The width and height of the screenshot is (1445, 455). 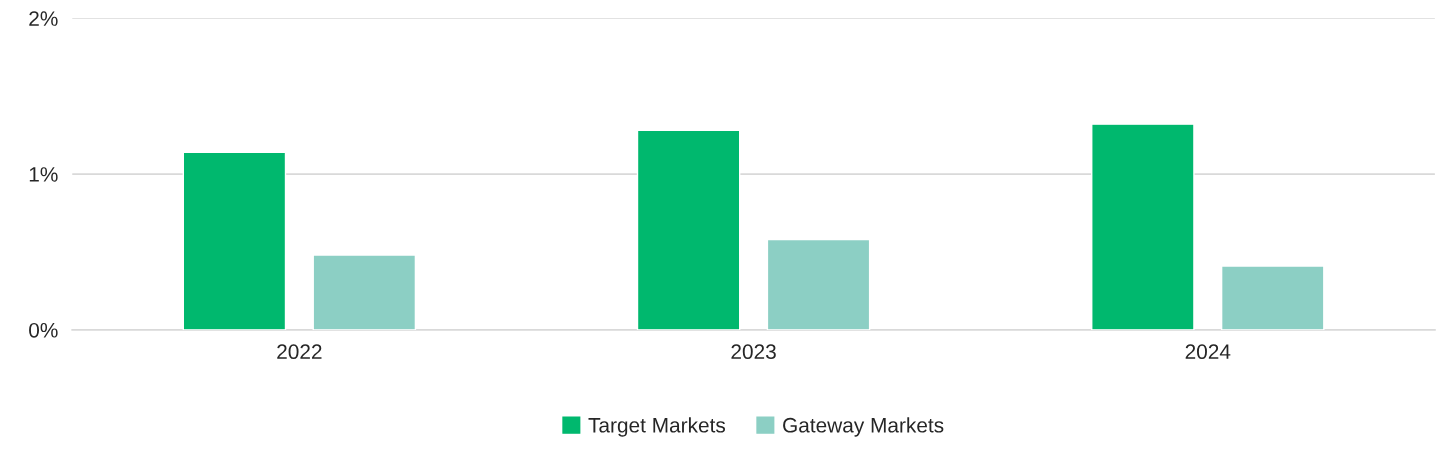 I want to click on y-tick-label: 2%, so click(x=43, y=18).